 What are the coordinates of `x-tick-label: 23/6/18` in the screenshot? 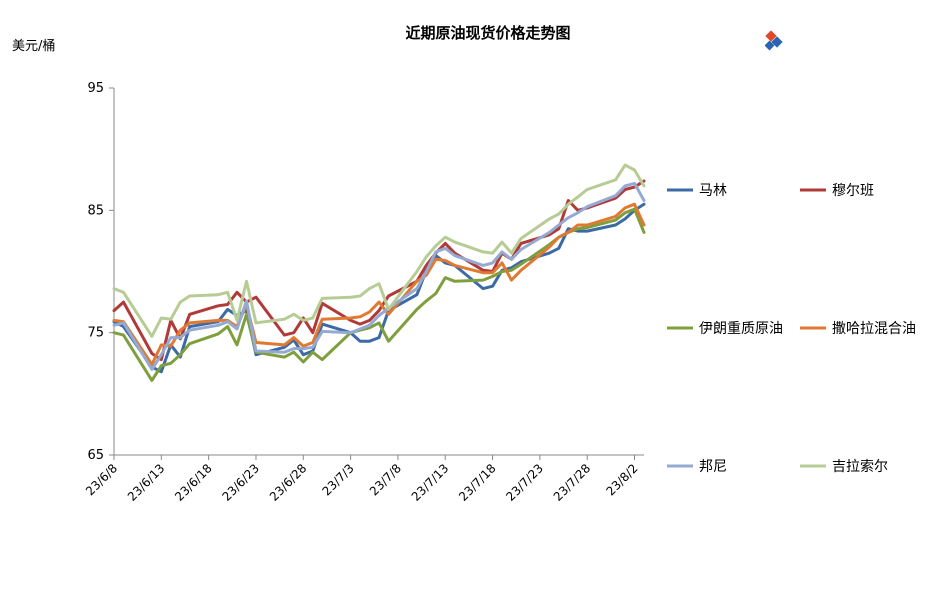 It's located at (193, 482).